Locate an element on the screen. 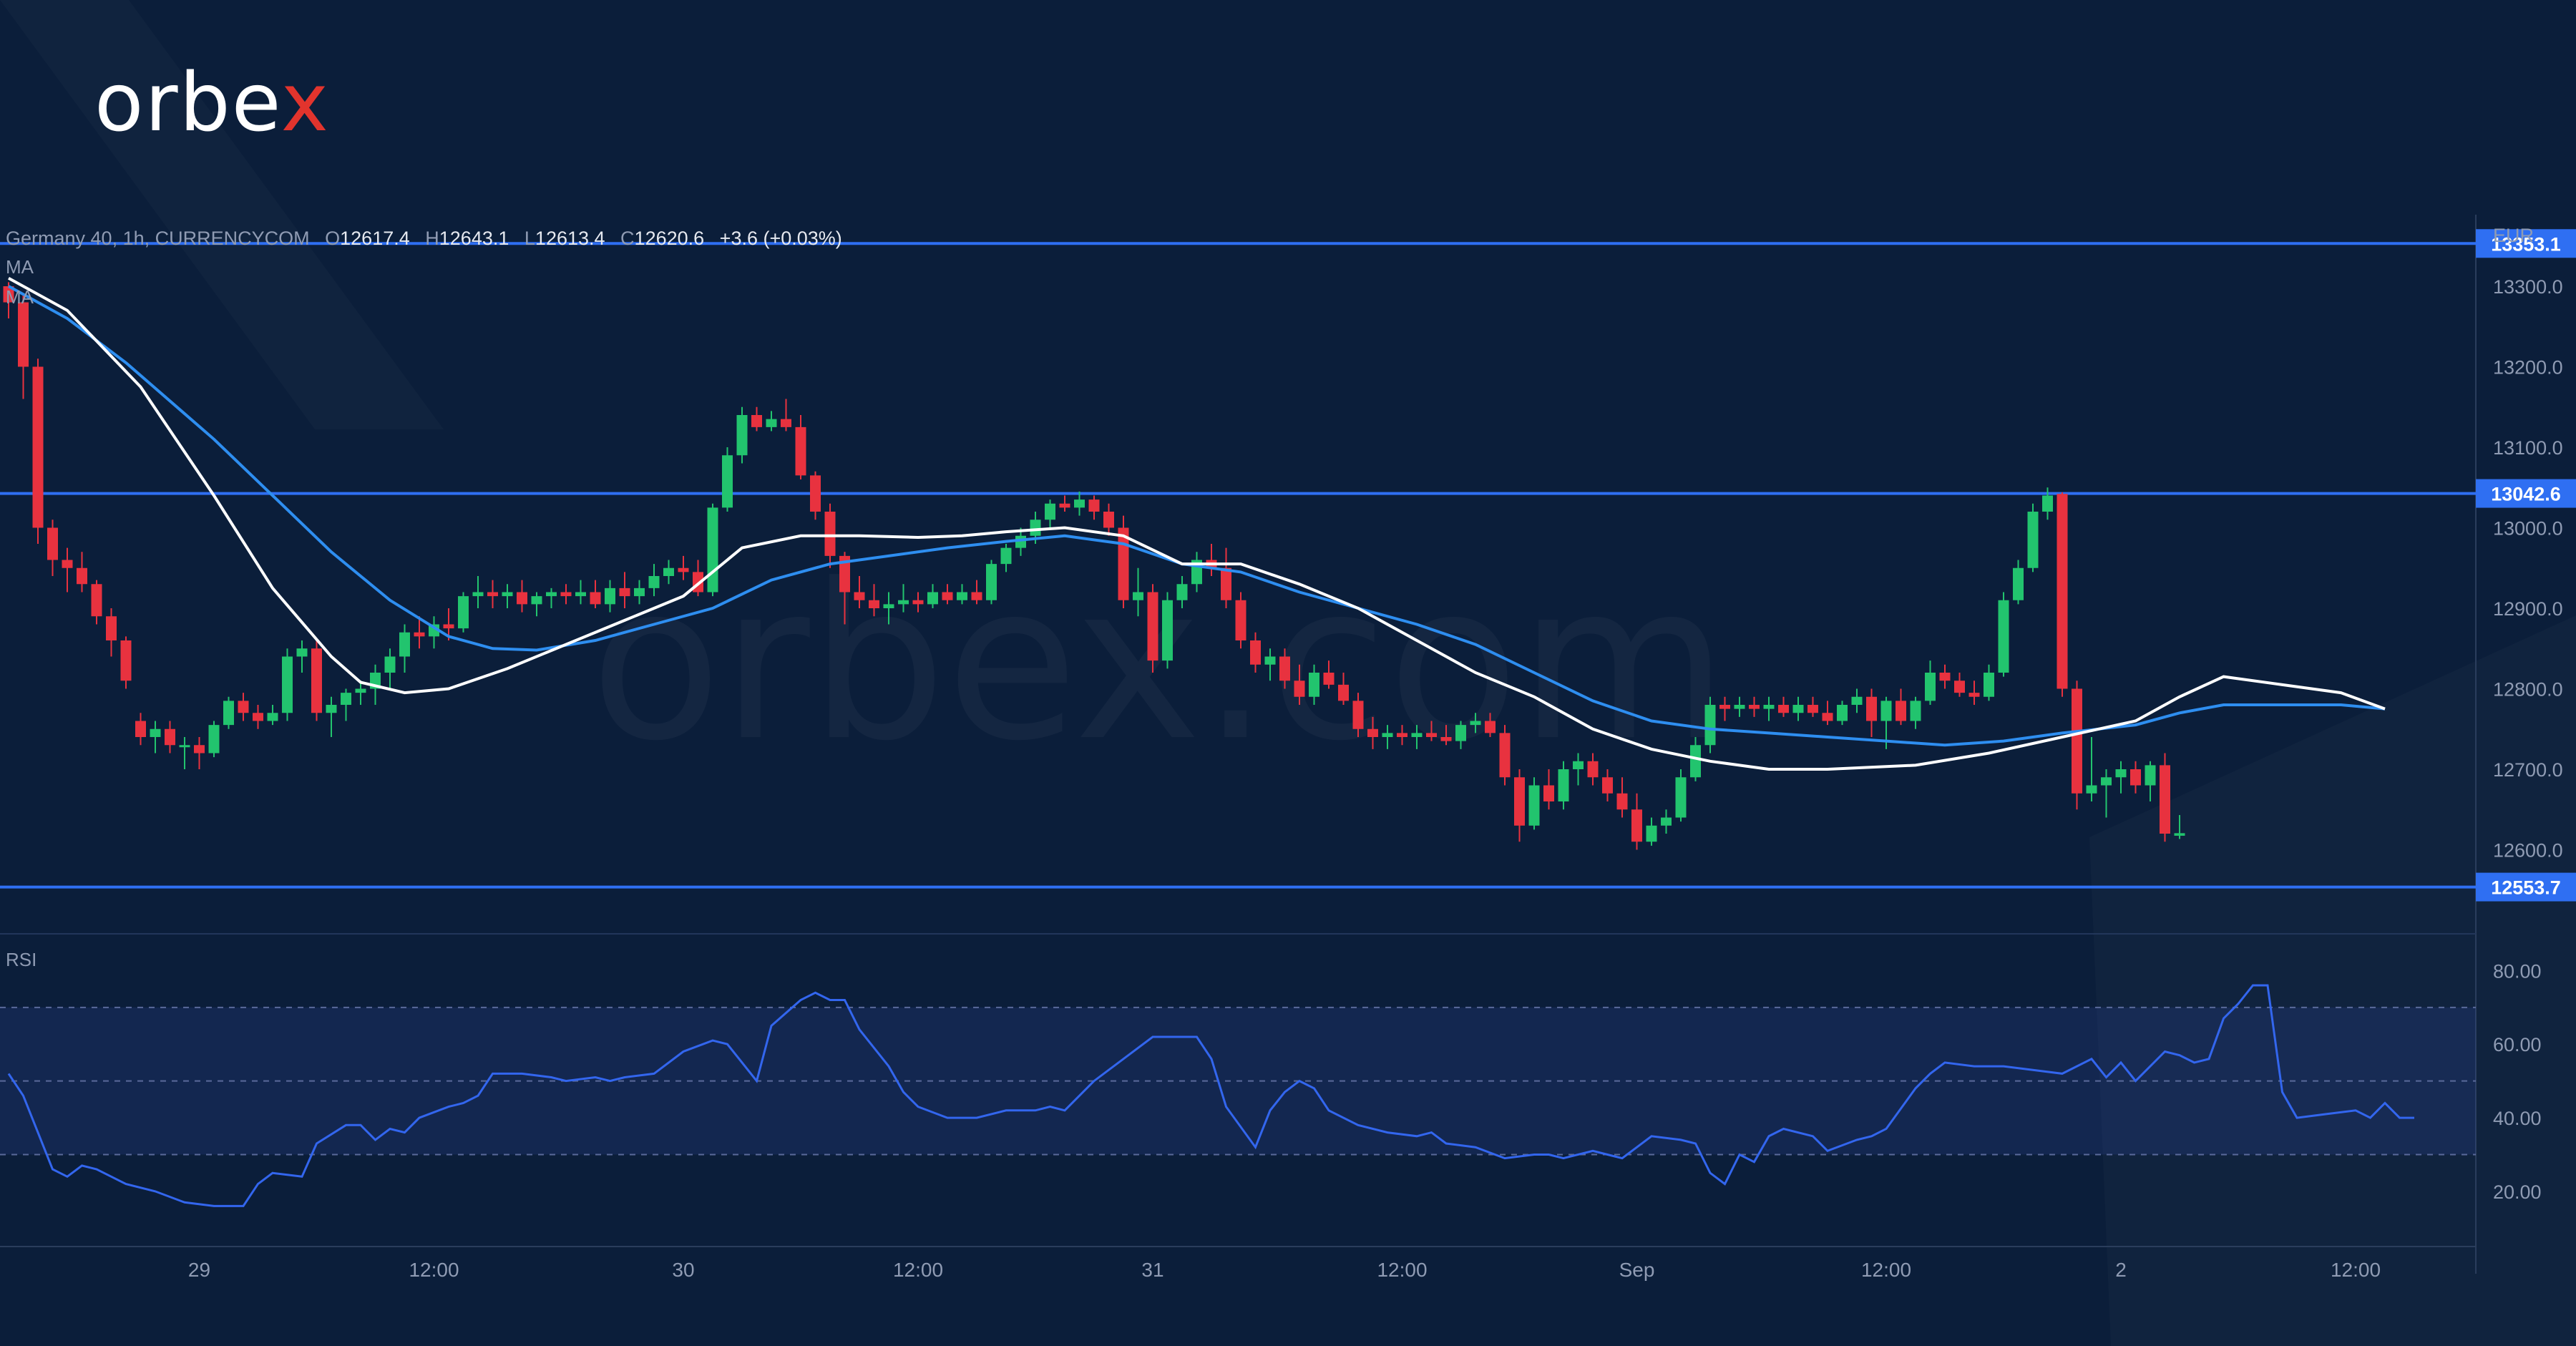 The height and width of the screenshot is (1346, 2576). close-label: C is located at coordinates (627, 238).